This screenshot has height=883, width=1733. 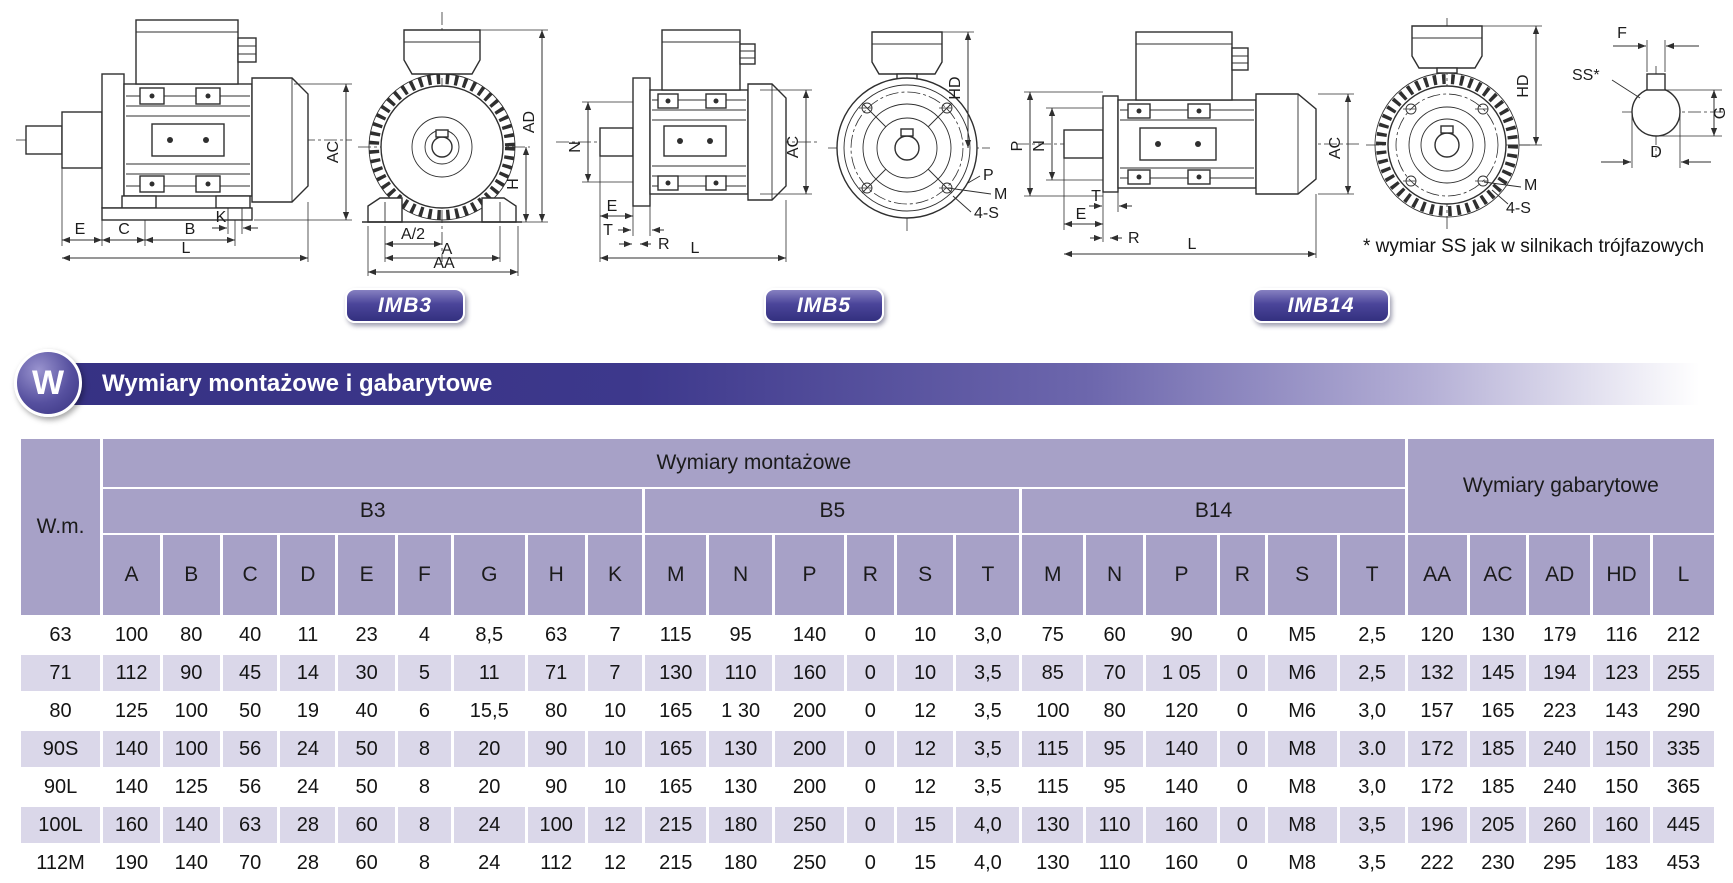 I want to click on column-header-e: E, so click(x=367, y=575).